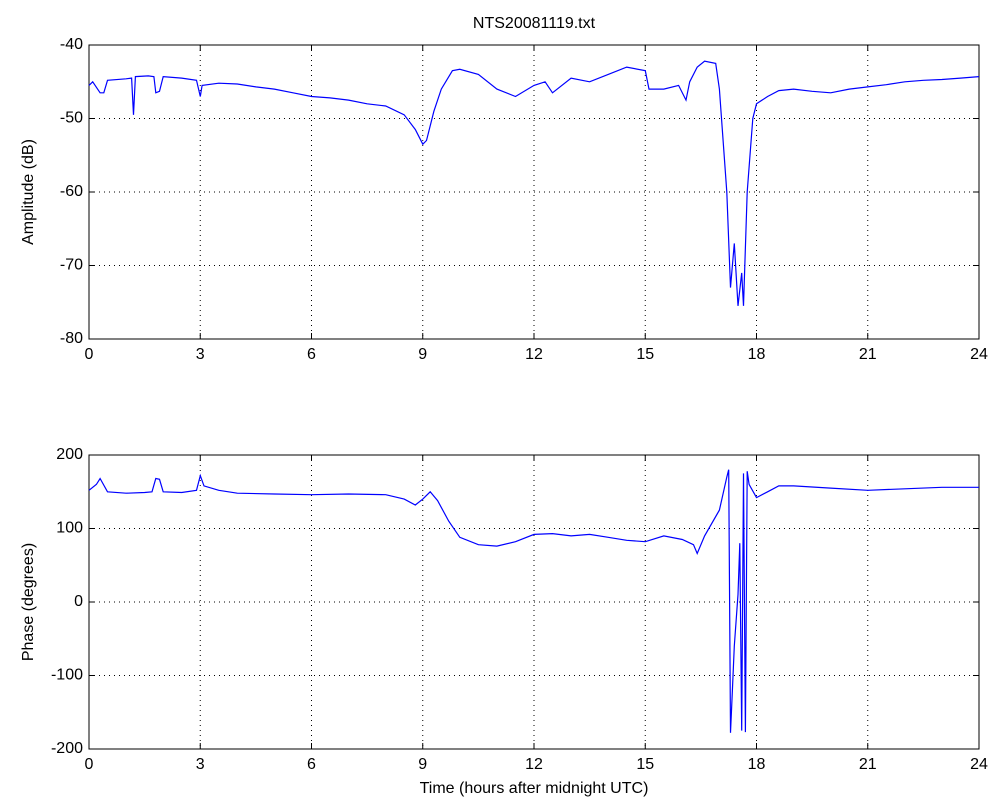  Describe the element at coordinates (69, 528) in the screenshot. I see `y-tick-label: 100` at that location.